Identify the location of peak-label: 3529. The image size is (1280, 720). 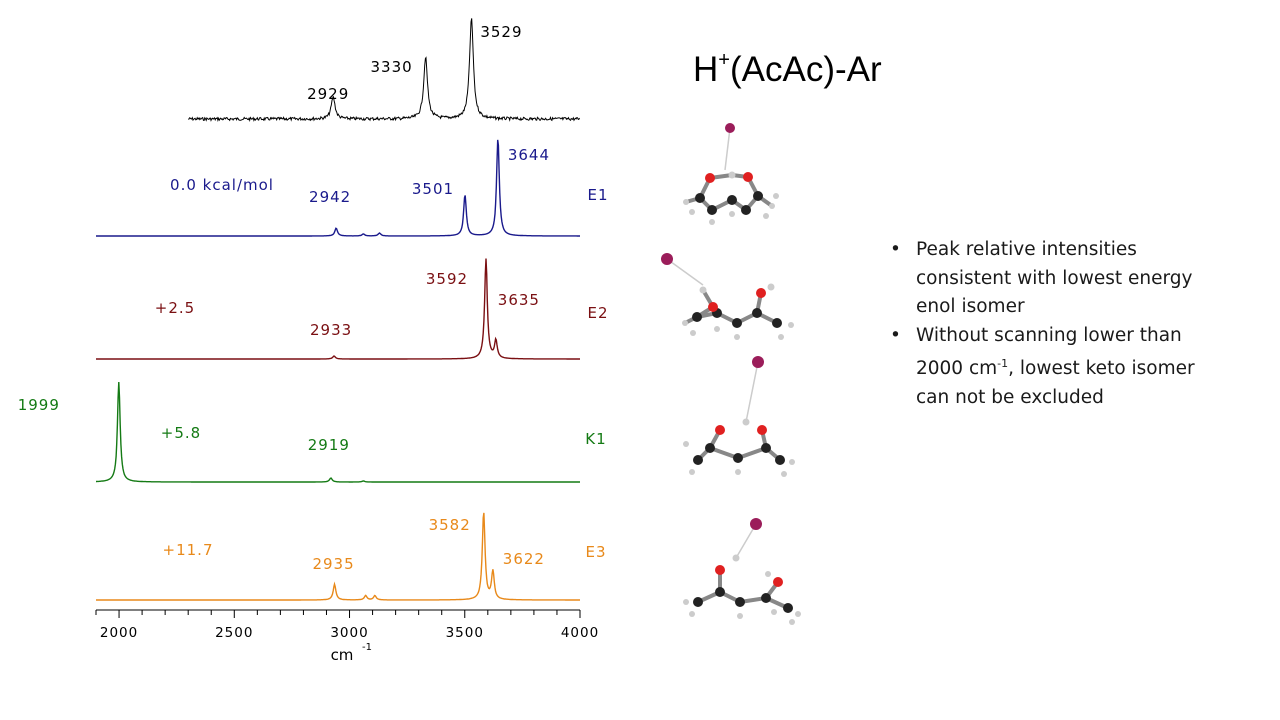
(501, 32).